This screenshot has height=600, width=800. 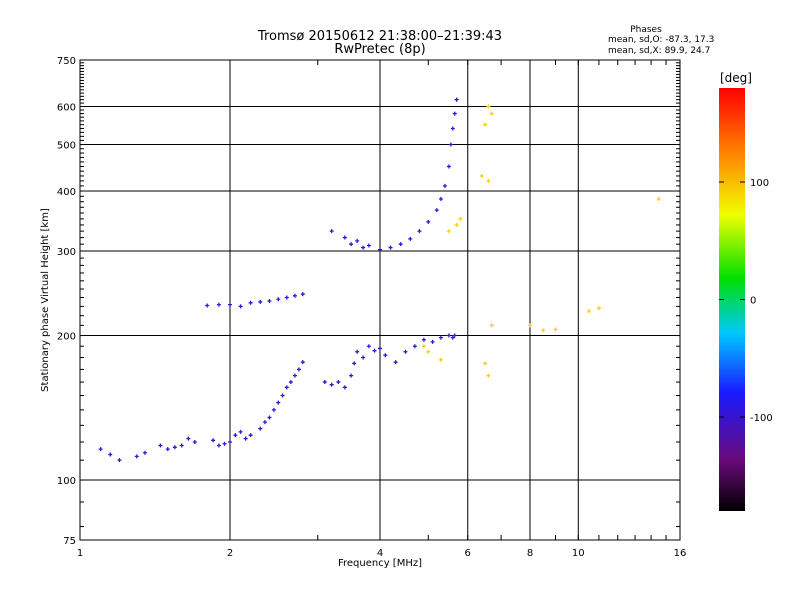 I want to click on y-tick-label: 500, so click(x=66, y=146).